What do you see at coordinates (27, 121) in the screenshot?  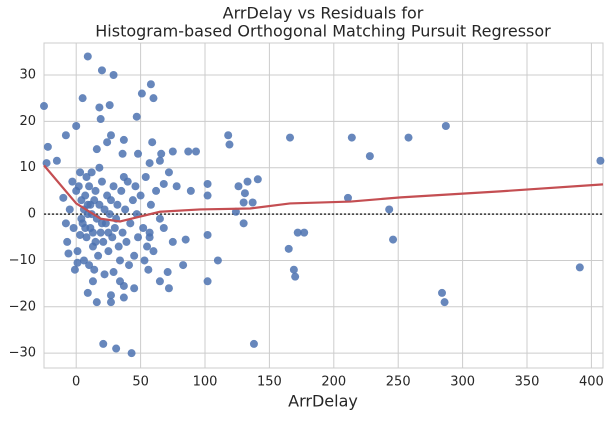 I see `y-tick-label: 20` at bounding box center [27, 121].